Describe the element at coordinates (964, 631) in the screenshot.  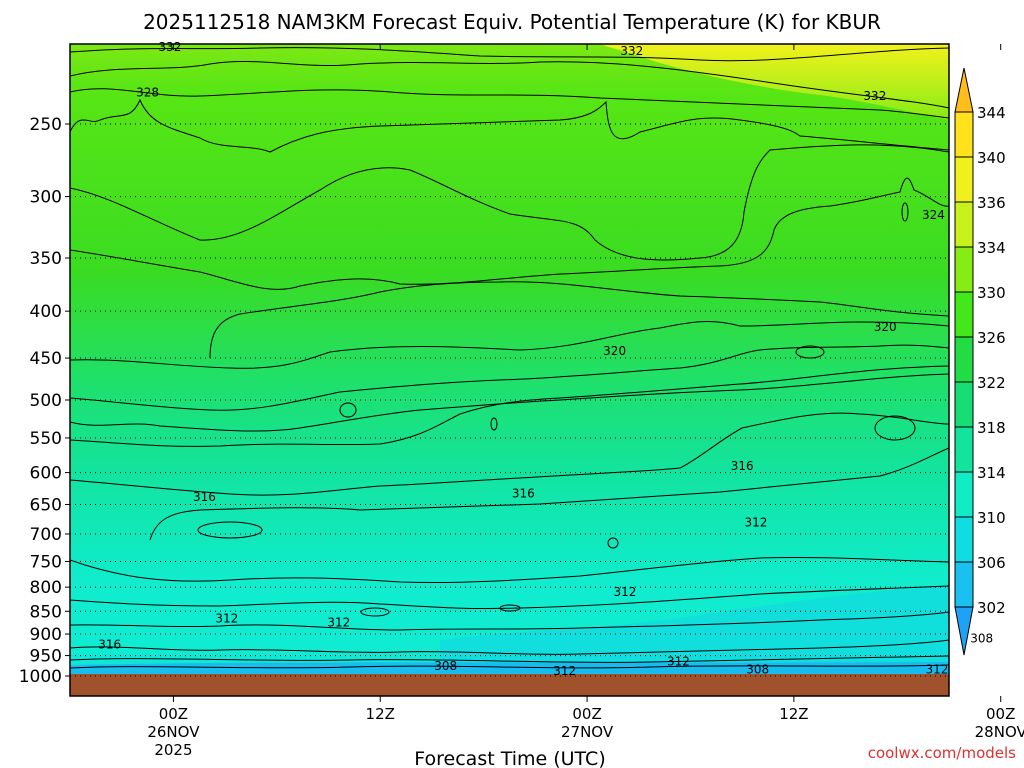
I see `colorbar-bottom-arrow` at that location.